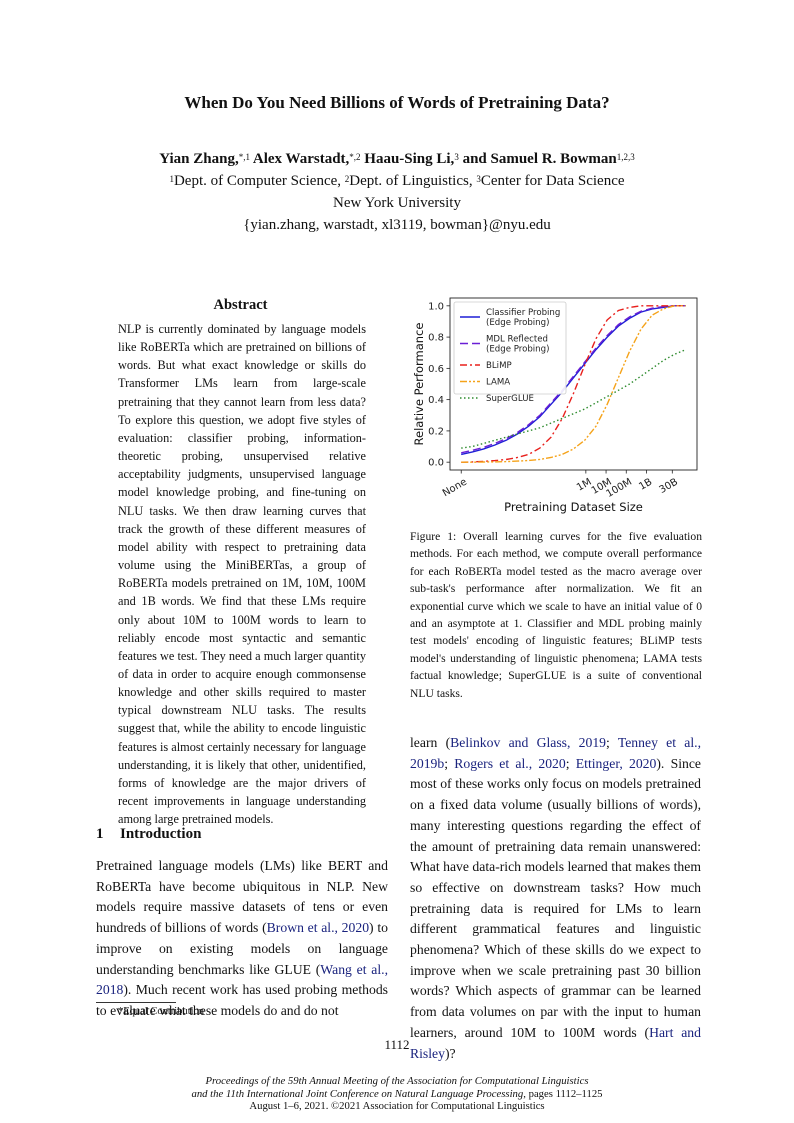 This screenshot has width=794, height=1123. What do you see at coordinates (552, 181) in the screenshot?
I see `affiliation-name: Center for Data Science` at bounding box center [552, 181].